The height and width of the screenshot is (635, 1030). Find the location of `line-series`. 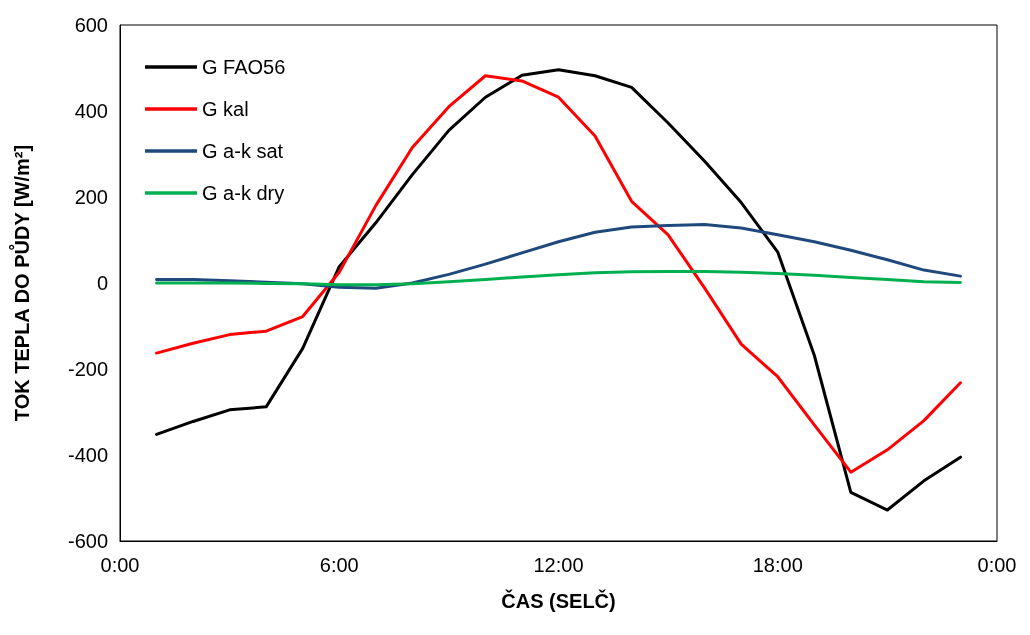

line-series is located at coordinates (558, 278).